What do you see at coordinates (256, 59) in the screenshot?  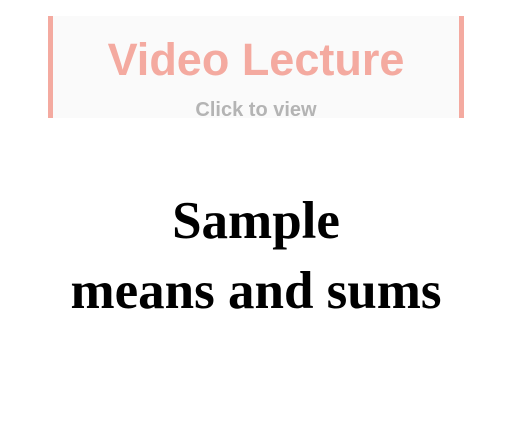 I see `video-lecture-title: Video Lecture` at bounding box center [256, 59].